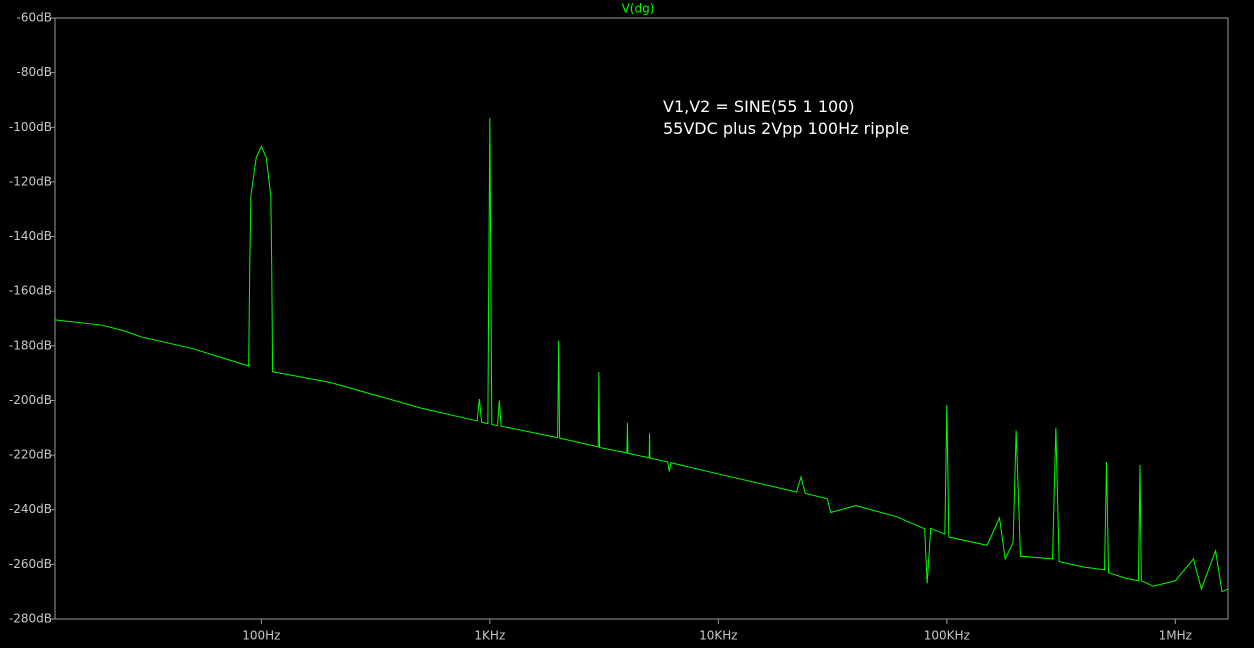 The height and width of the screenshot is (648, 1254). Describe the element at coordinates (947, 636) in the screenshot. I see `x-tick-label: 100KHz` at that location.